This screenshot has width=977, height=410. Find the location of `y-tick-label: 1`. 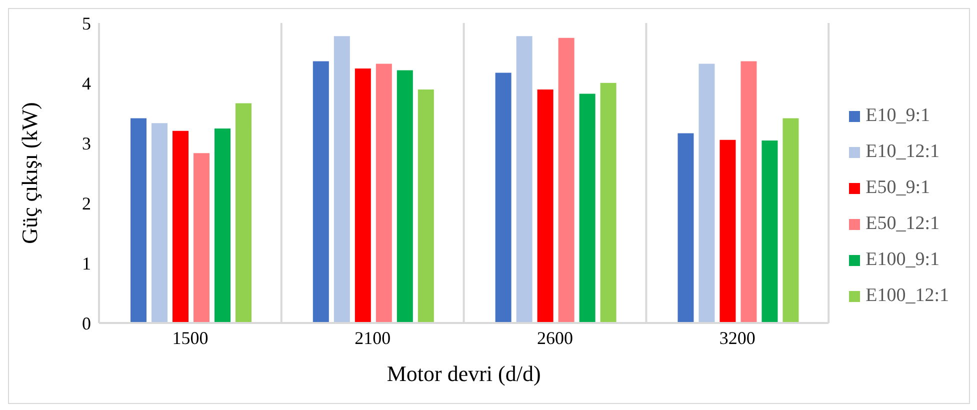

y-tick-label: 1 is located at coordinates (86, 263).